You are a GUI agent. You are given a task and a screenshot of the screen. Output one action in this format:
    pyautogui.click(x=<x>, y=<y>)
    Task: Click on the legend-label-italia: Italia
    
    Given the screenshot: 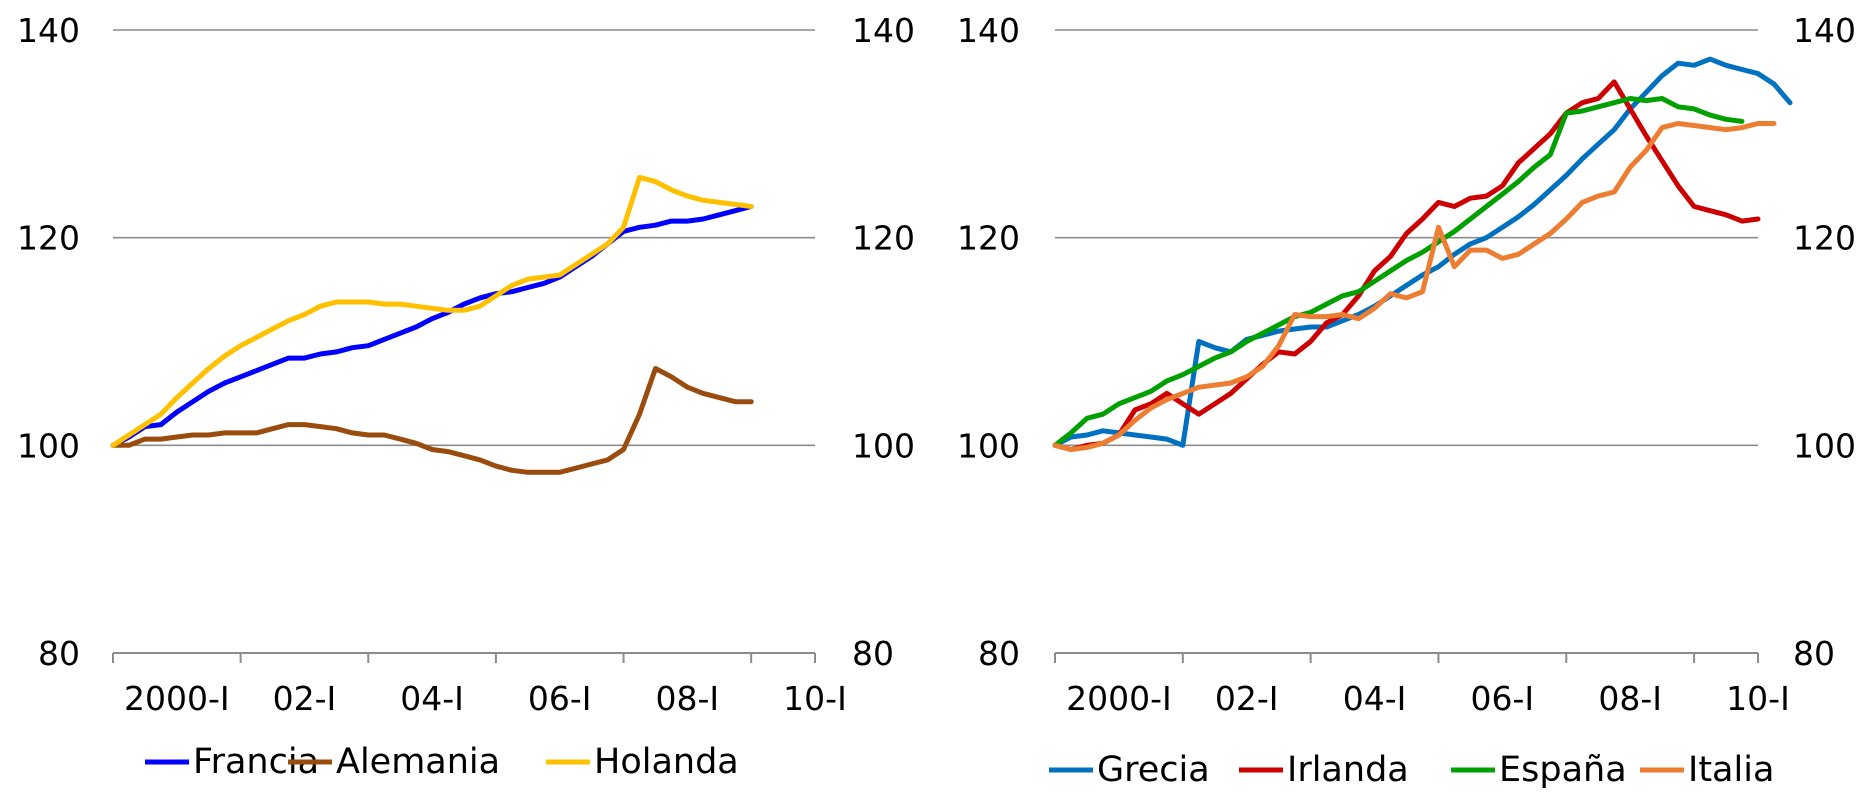 What is the action you would take?
    pyautogui.click(x=1731, y=770)
    